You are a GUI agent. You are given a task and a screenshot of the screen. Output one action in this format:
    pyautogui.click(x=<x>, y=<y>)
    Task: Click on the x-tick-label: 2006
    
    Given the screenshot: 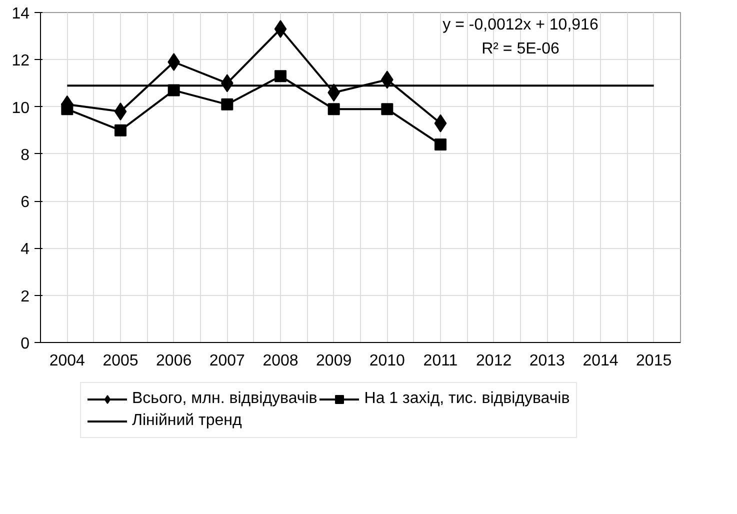 What is the action you would take?
    pyautogui.click(x=174, y=361)
    